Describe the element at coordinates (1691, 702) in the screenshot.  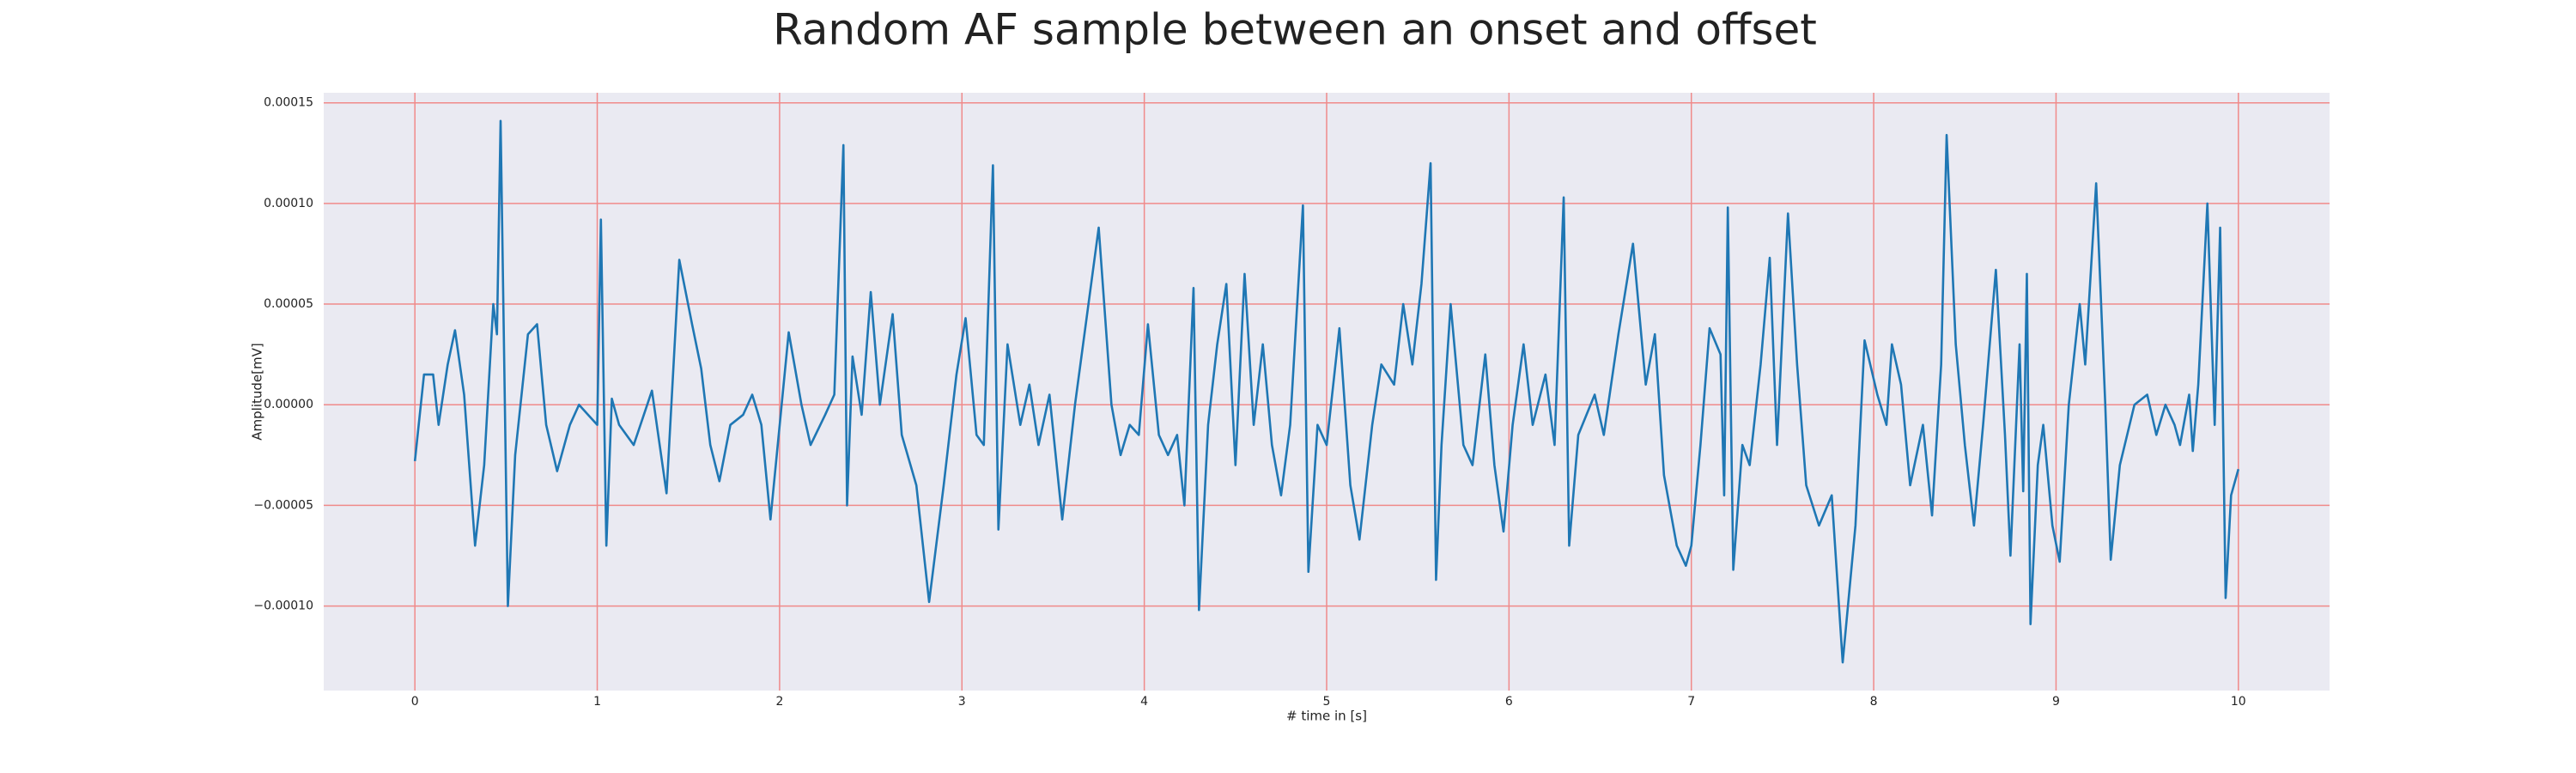
I see `x-tick-label: 7` at that location.